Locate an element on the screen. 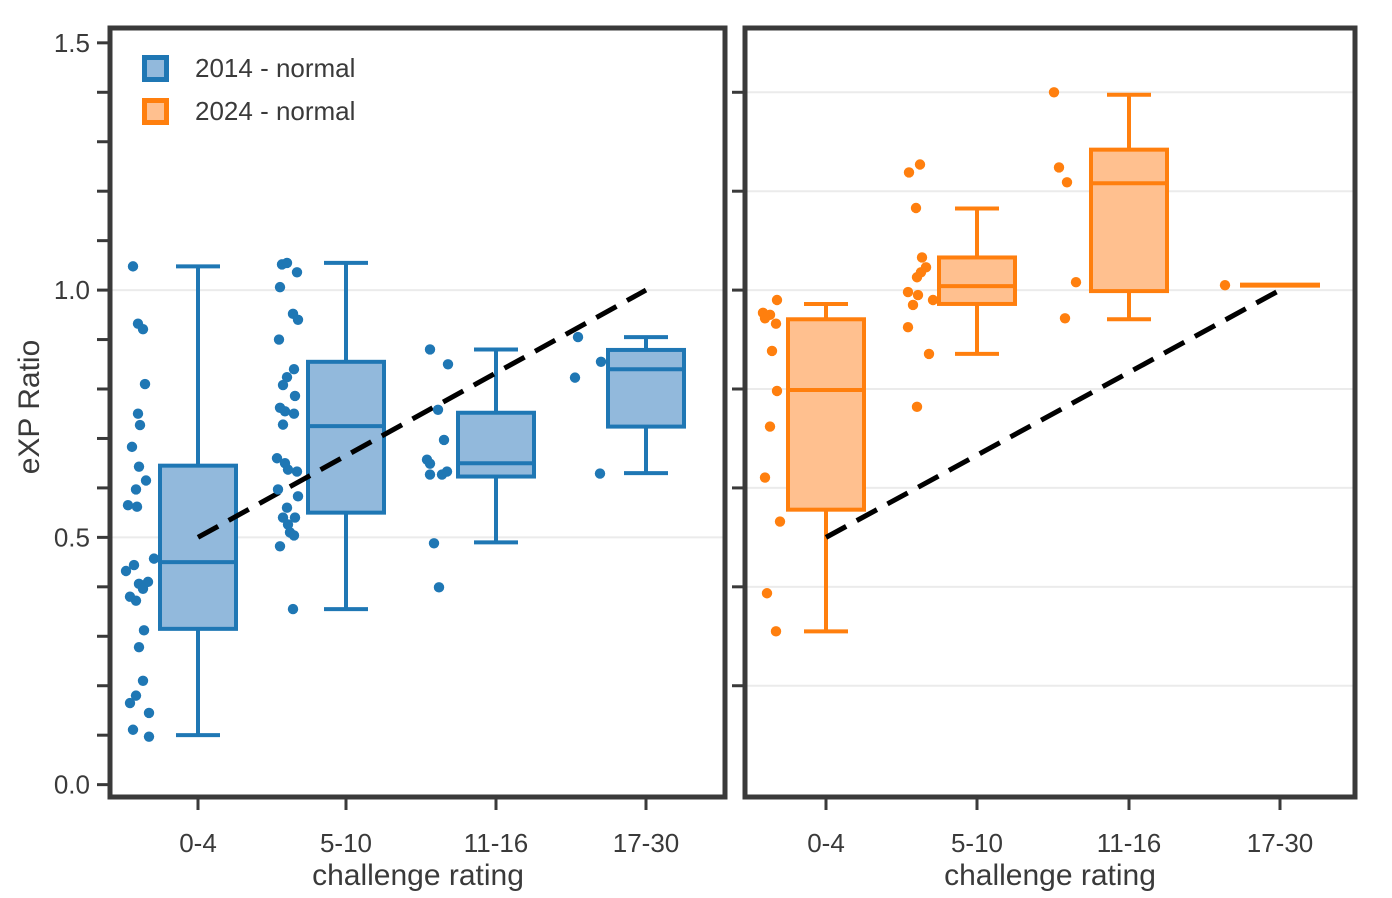 This screenshot has height=898, width=1392. legend-item-2024: 2024 - normal is located at coordinates (248, 111).